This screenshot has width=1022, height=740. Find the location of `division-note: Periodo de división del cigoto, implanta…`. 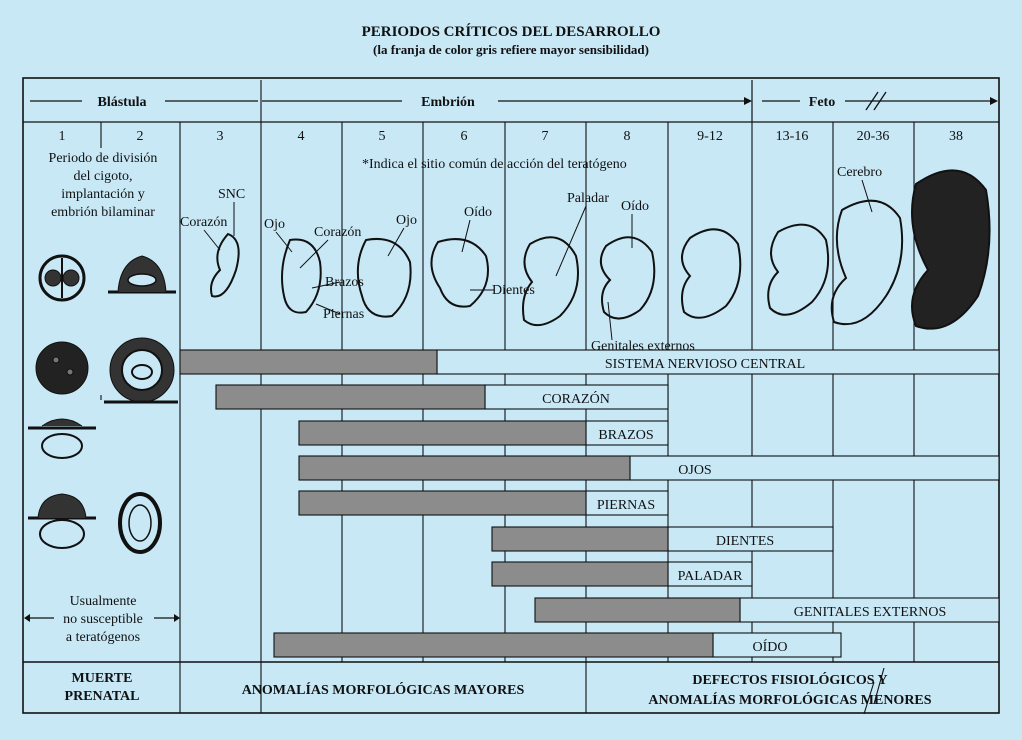

division-note: Periodo de división del cigoto, implanta… is located at coordinates (103, 185).